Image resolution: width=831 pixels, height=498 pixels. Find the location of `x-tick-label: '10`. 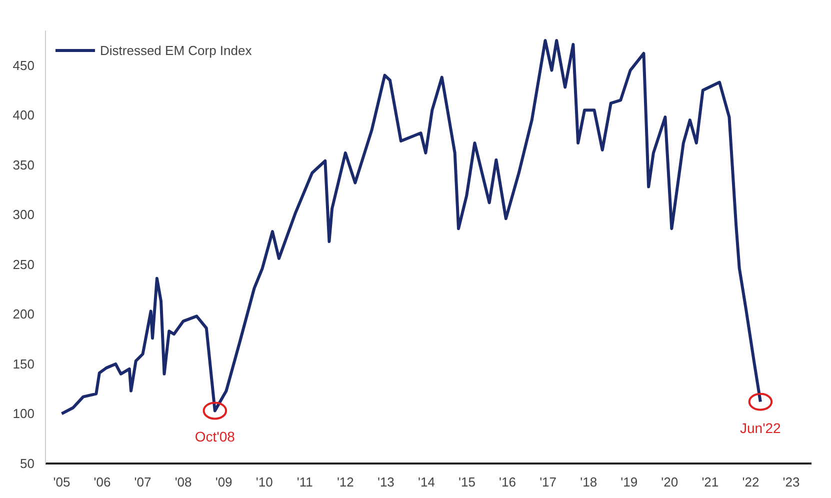

x-tick-label: '10 is located at coordinates (264, 482).